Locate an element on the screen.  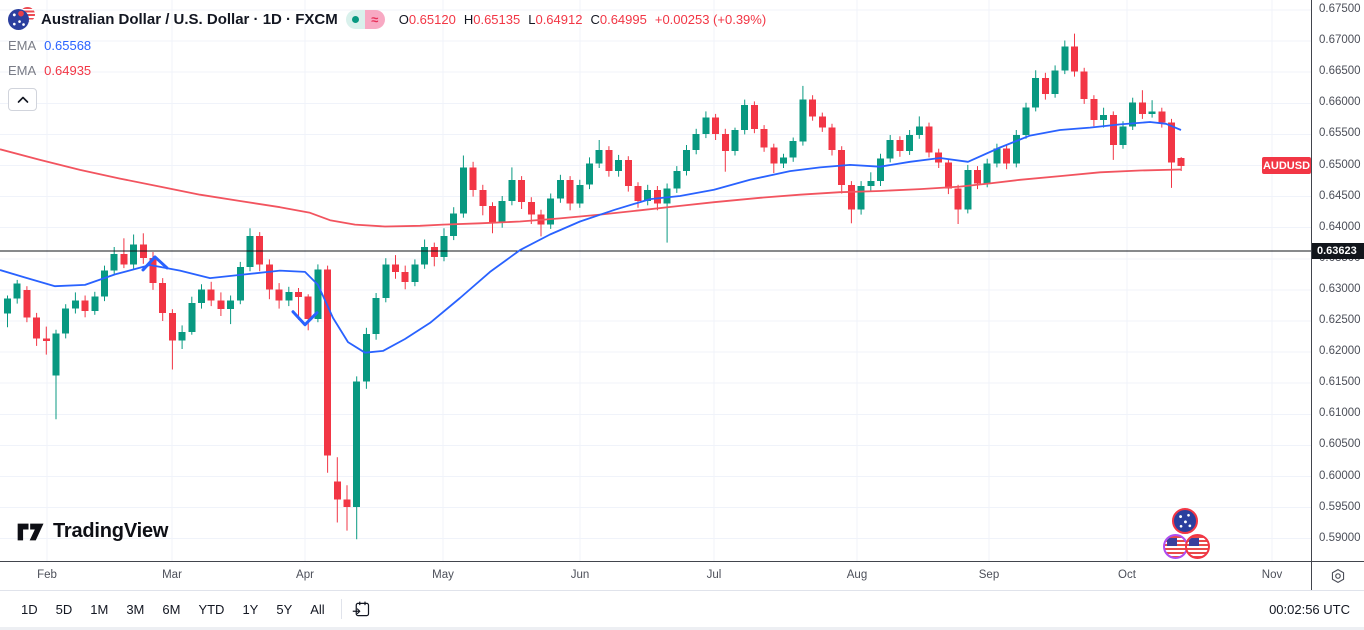
indicator-legend: EMA 0.65568 EMA 0.64935 is located at coordinates (387, 57).